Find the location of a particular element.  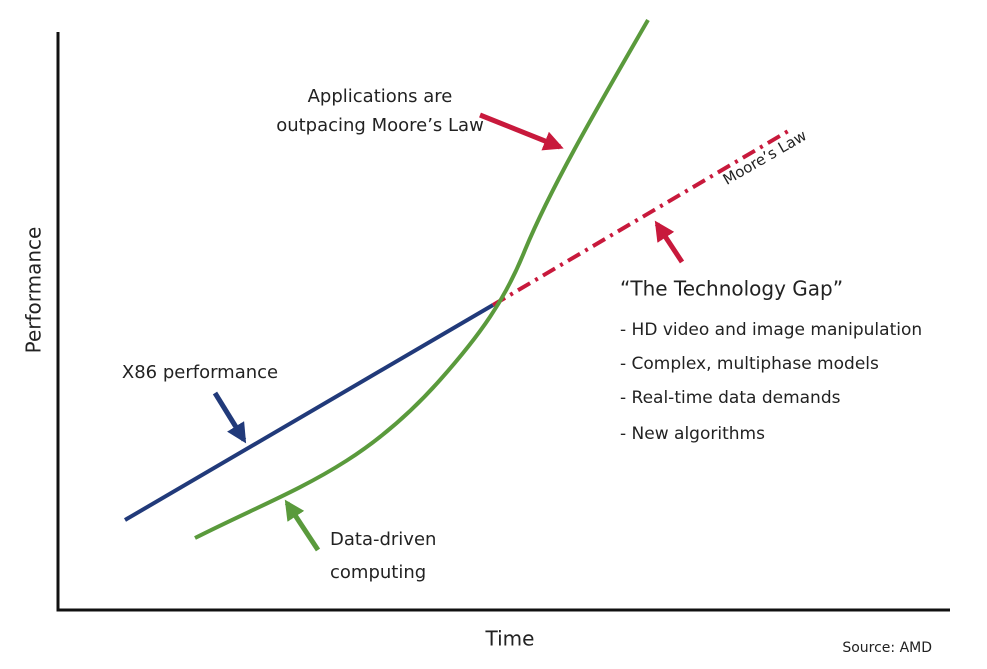

label: Data-driven is located at coordinates (383, 539).